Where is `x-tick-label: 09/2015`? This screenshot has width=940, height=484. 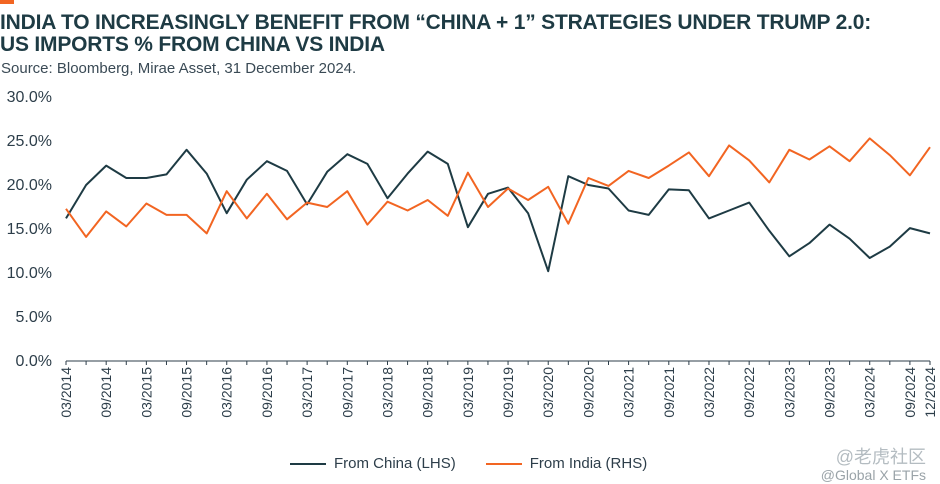 x-tick-label: 09/2015 is located at coordinates (187, 392).